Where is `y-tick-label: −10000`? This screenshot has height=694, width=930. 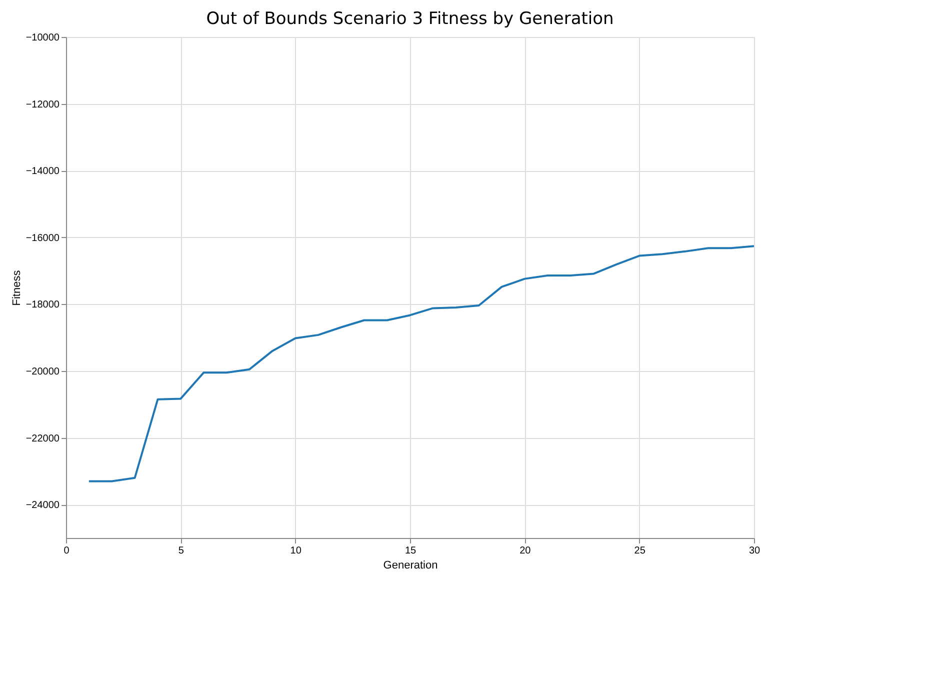
y-tick-label: −10000 is located at coordinates (43, 38).